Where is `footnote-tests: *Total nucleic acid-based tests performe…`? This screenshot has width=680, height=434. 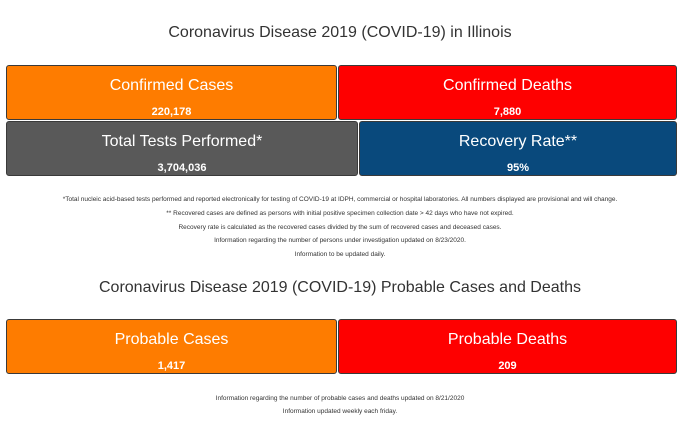 footnote-tests: *Total nucleic acid-based tests performe… is located at coordinates (340, 199).